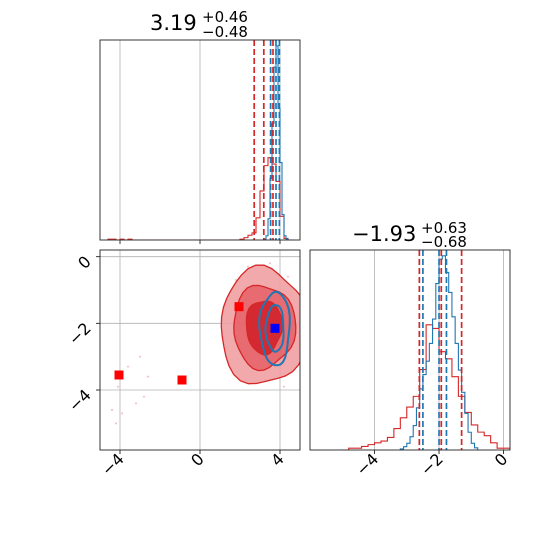 The width and height of the screenshot is (550, 550). I want to click on axes-frame, so click(410, 350).